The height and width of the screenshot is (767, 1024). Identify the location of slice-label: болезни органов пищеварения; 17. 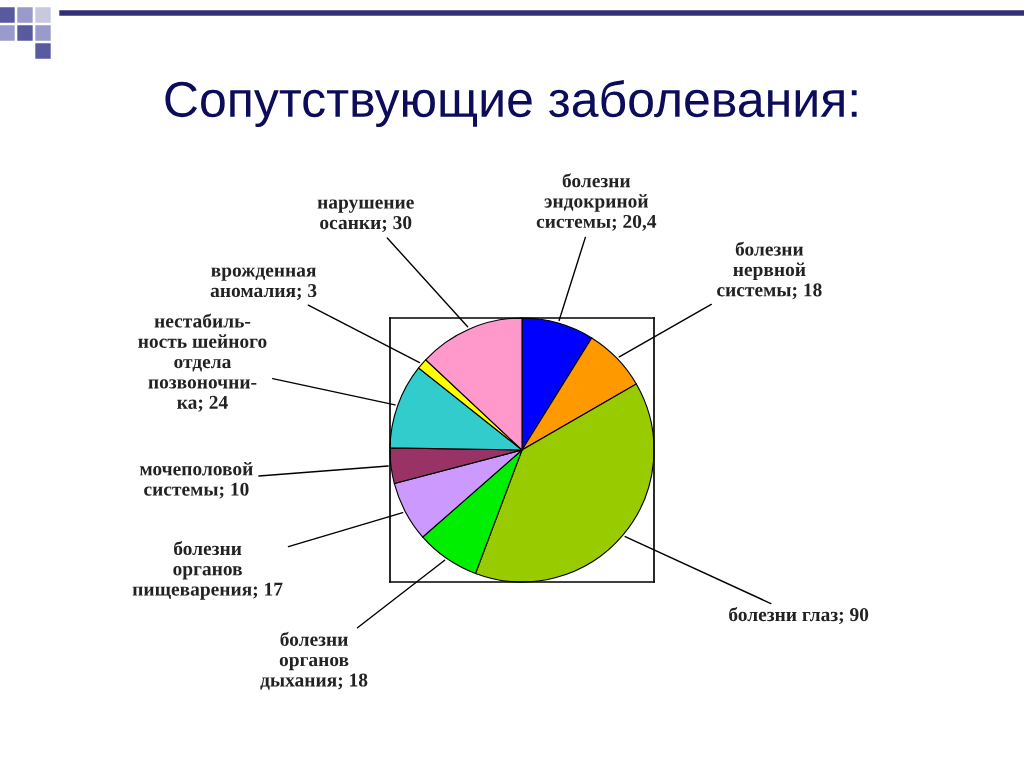
(207, 570).